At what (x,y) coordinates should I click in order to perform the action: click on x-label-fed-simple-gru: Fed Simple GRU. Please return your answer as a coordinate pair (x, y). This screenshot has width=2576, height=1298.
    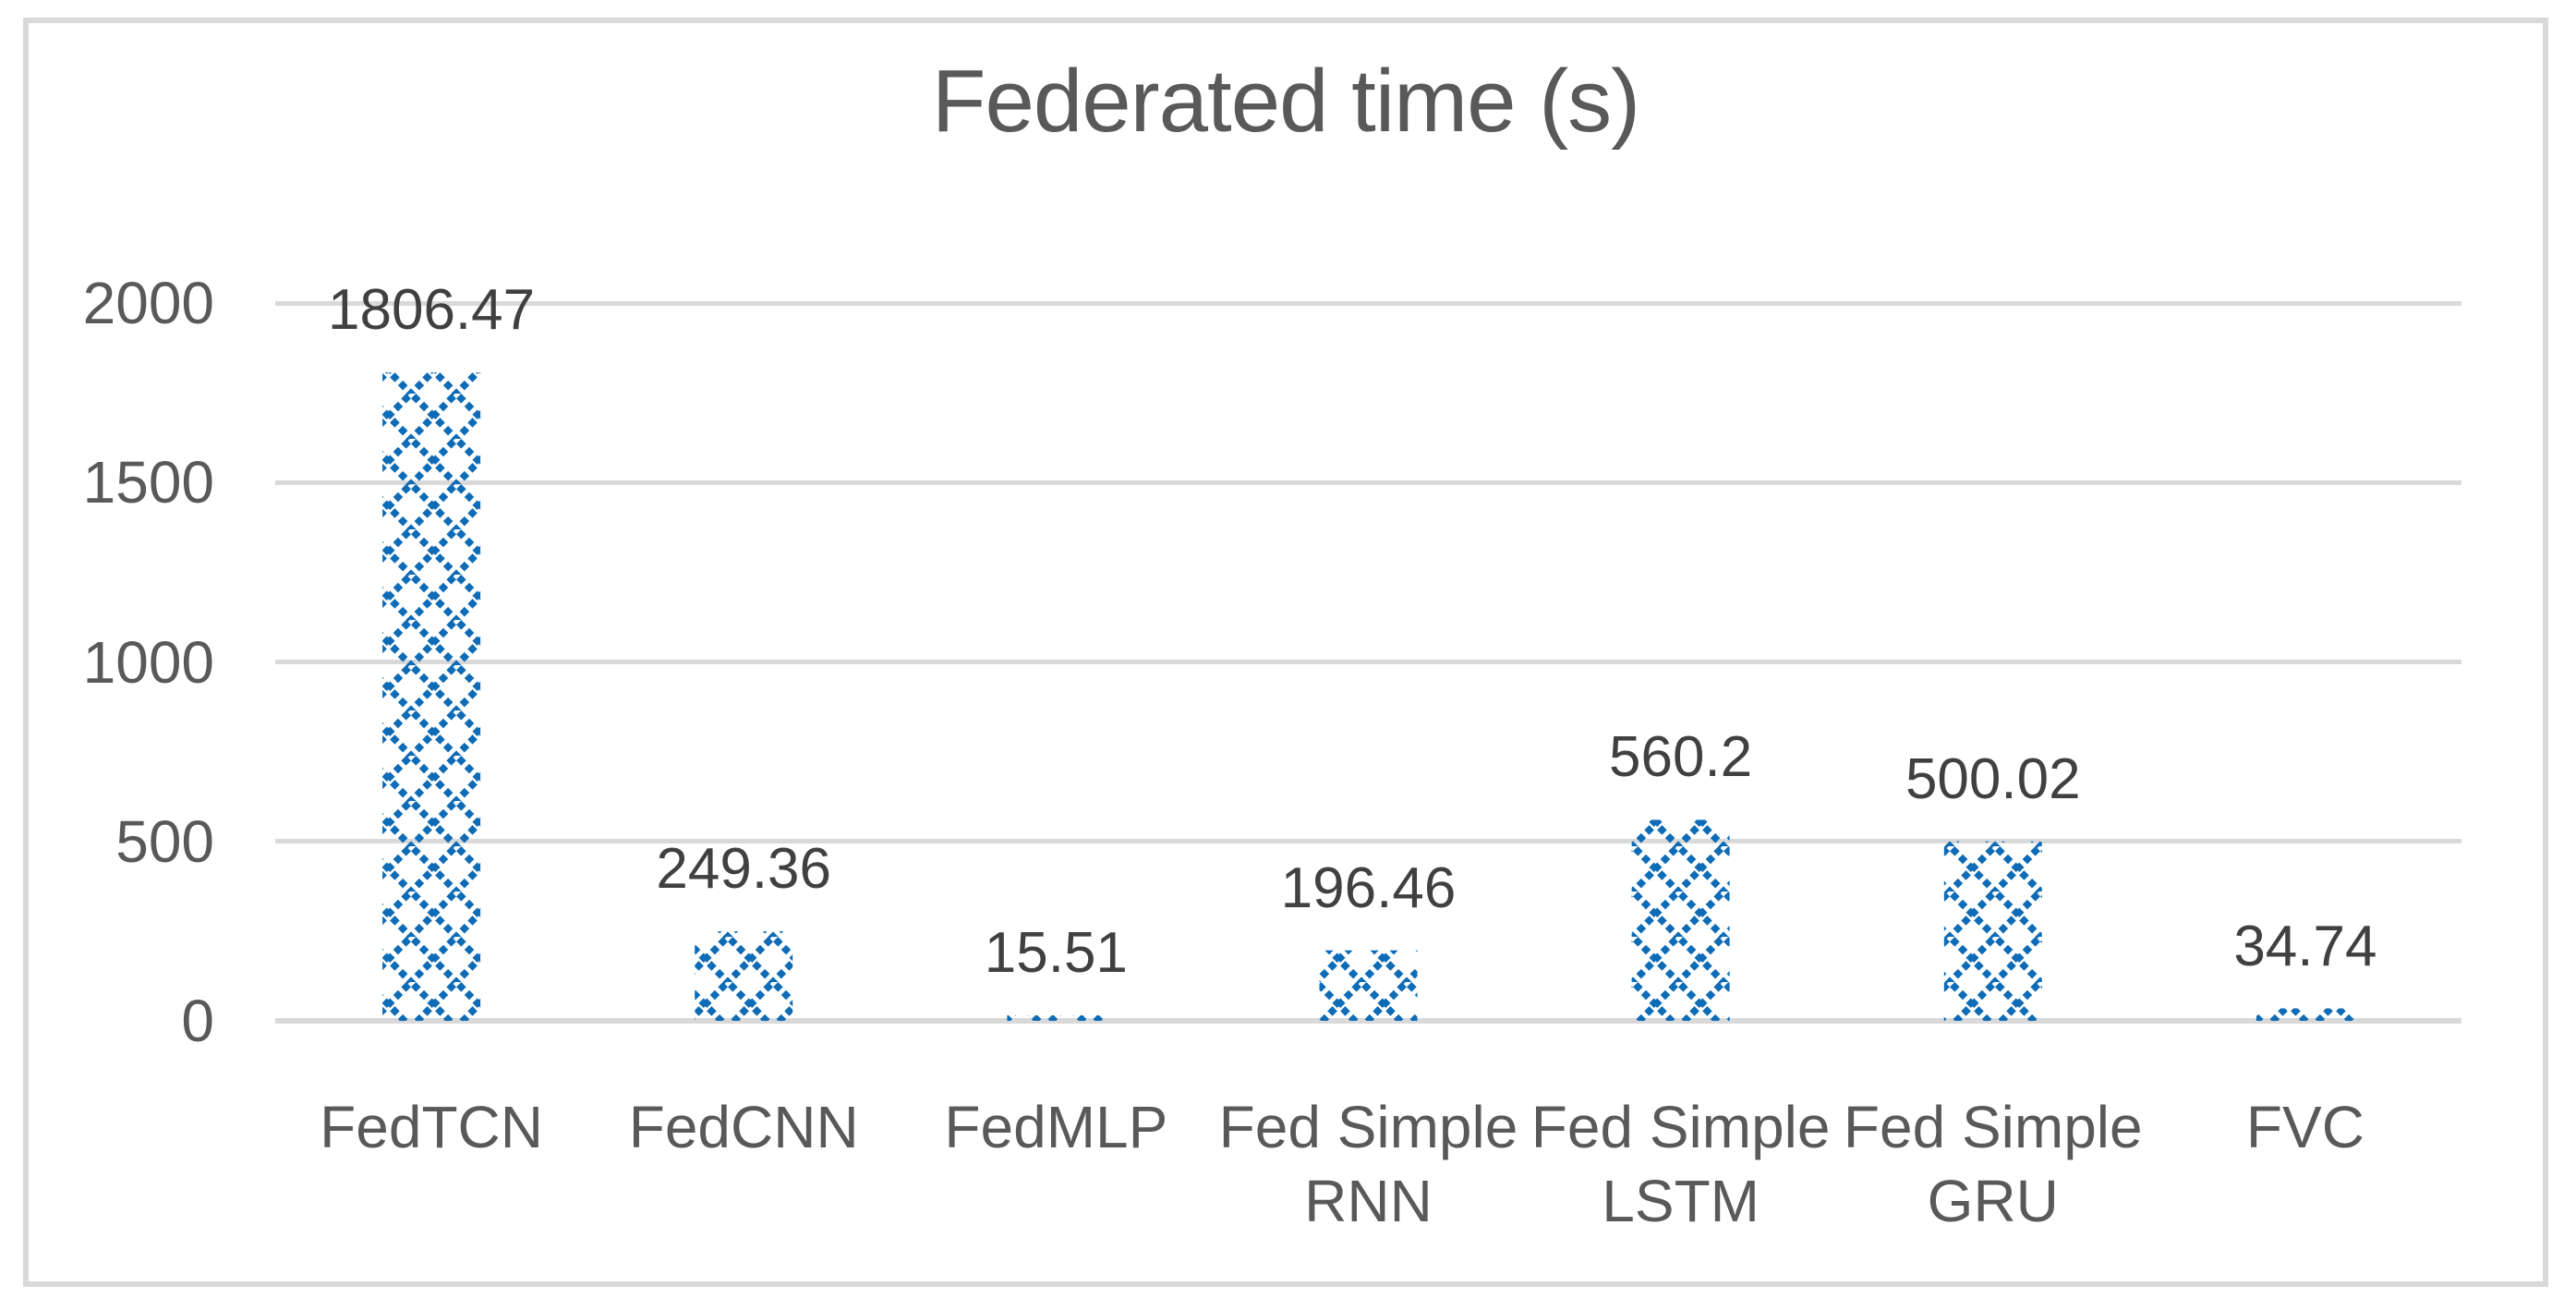
    Looking at the image, I should click on (1993, 1164).